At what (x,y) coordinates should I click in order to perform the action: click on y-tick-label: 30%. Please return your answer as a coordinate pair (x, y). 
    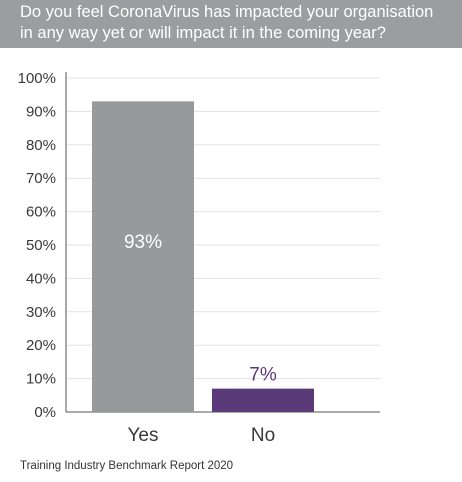
    Looking at the image, I should click on (41, 312).